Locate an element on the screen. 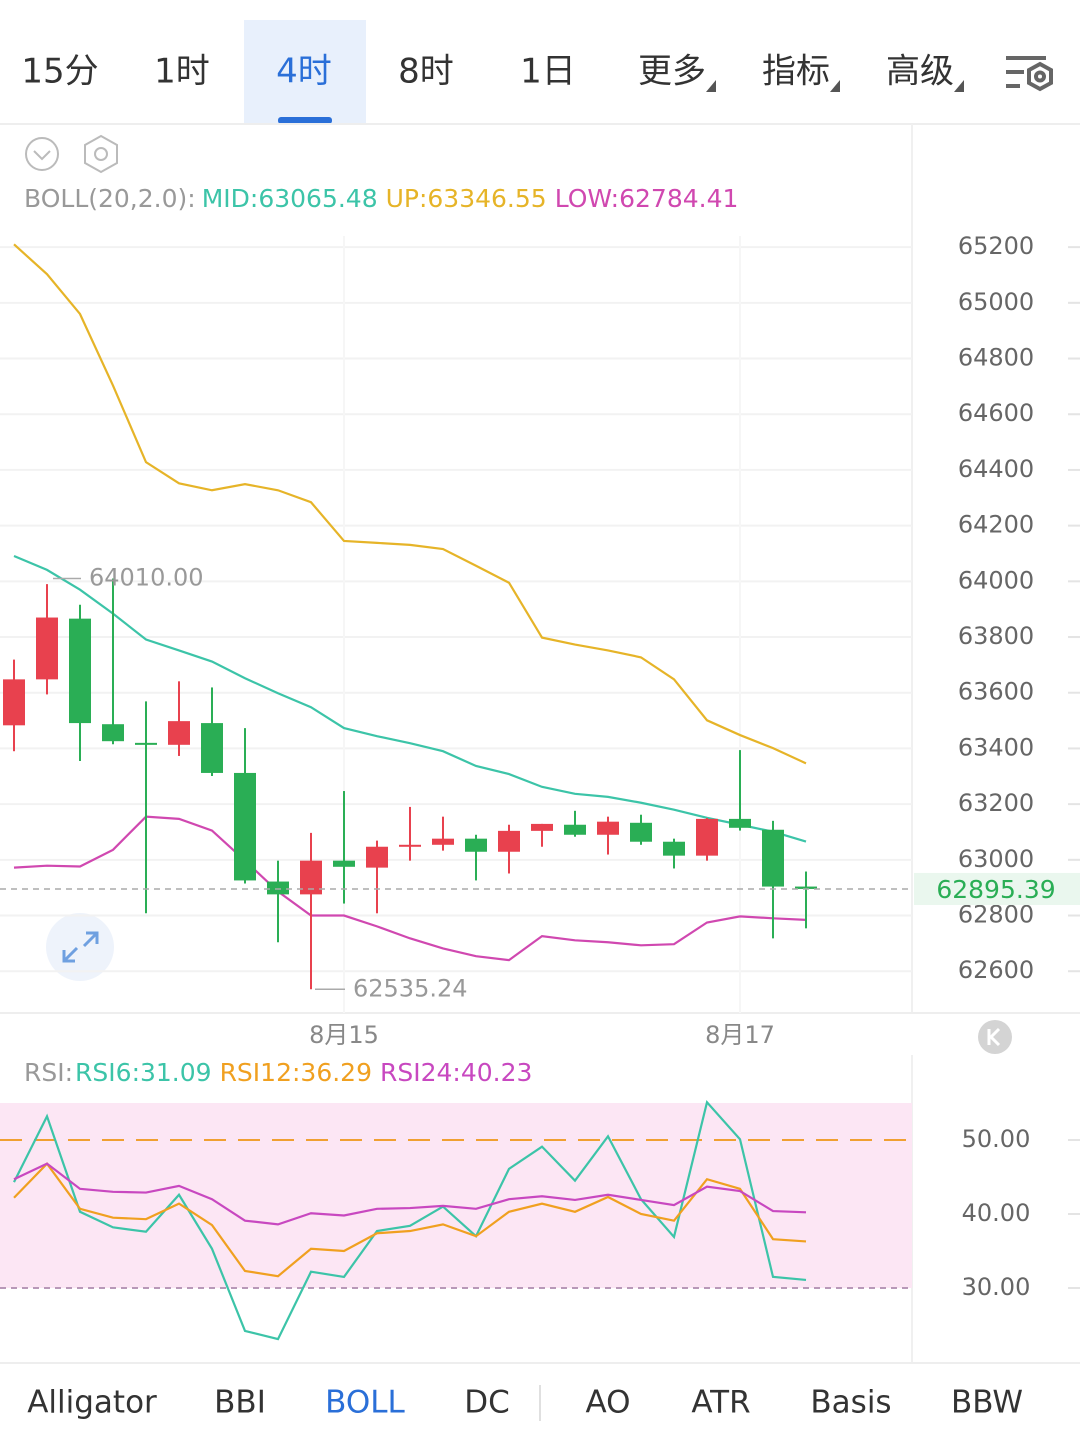 Image resolution: width=1080 pixels, height=1444 pixels. expand-icon is located at coordinates (80, 947).